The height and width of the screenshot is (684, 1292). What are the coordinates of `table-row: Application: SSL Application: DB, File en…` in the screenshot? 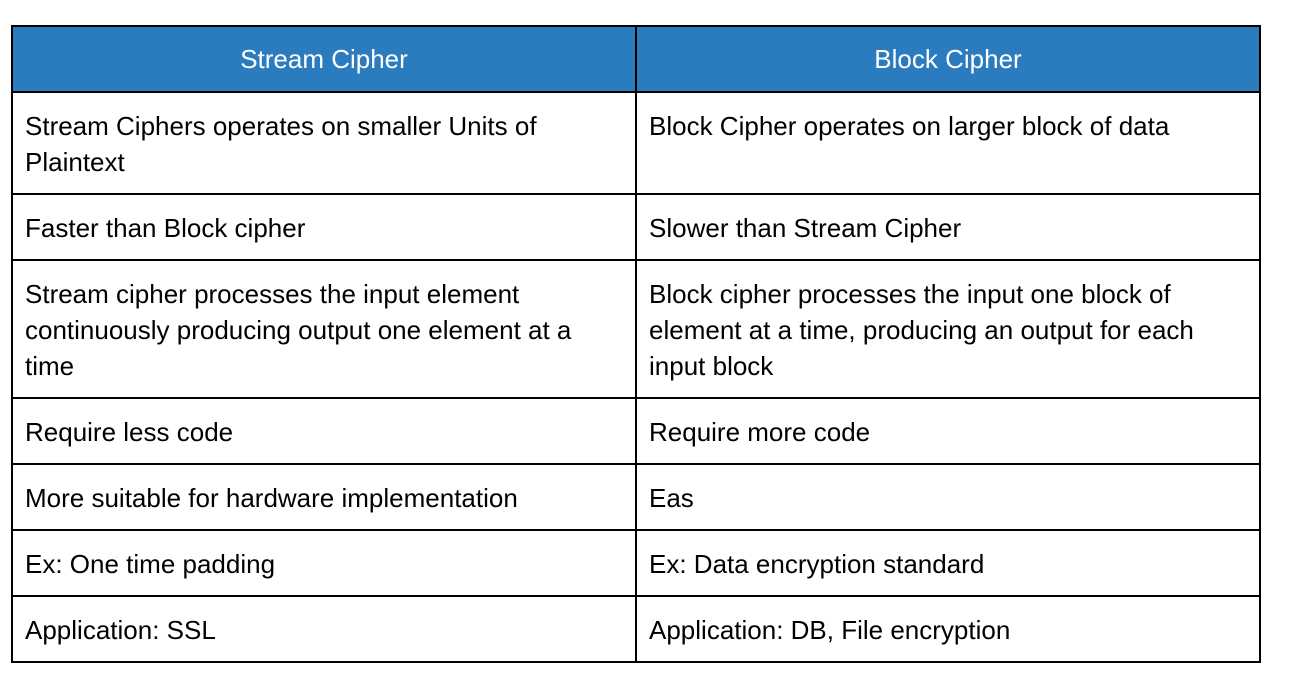 It's located at (636, 629).